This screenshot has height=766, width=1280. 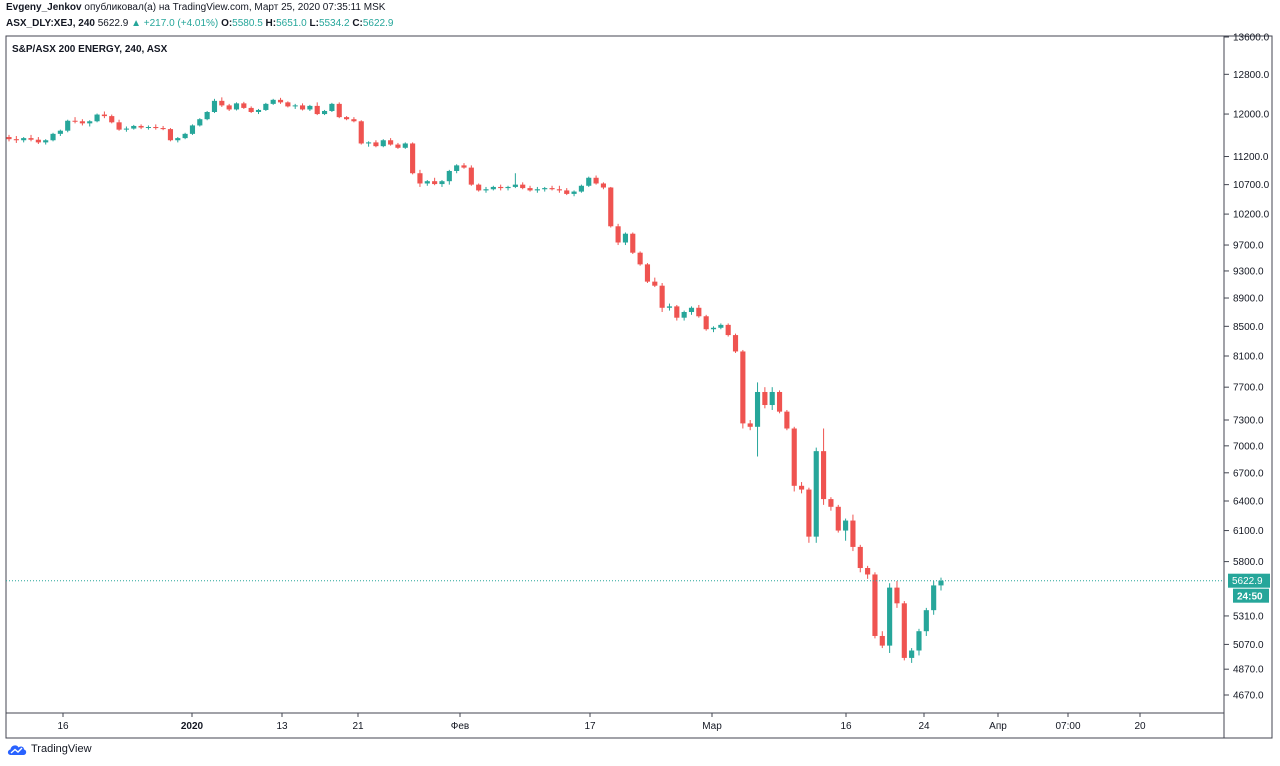 I want to click on price-change: ▲ +217.0 (+4.01%), so click(x=175, y=23).